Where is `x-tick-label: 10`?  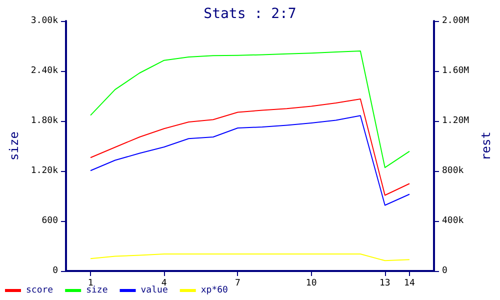
x-tick-label: 10 is located at coordinates (311, 283).